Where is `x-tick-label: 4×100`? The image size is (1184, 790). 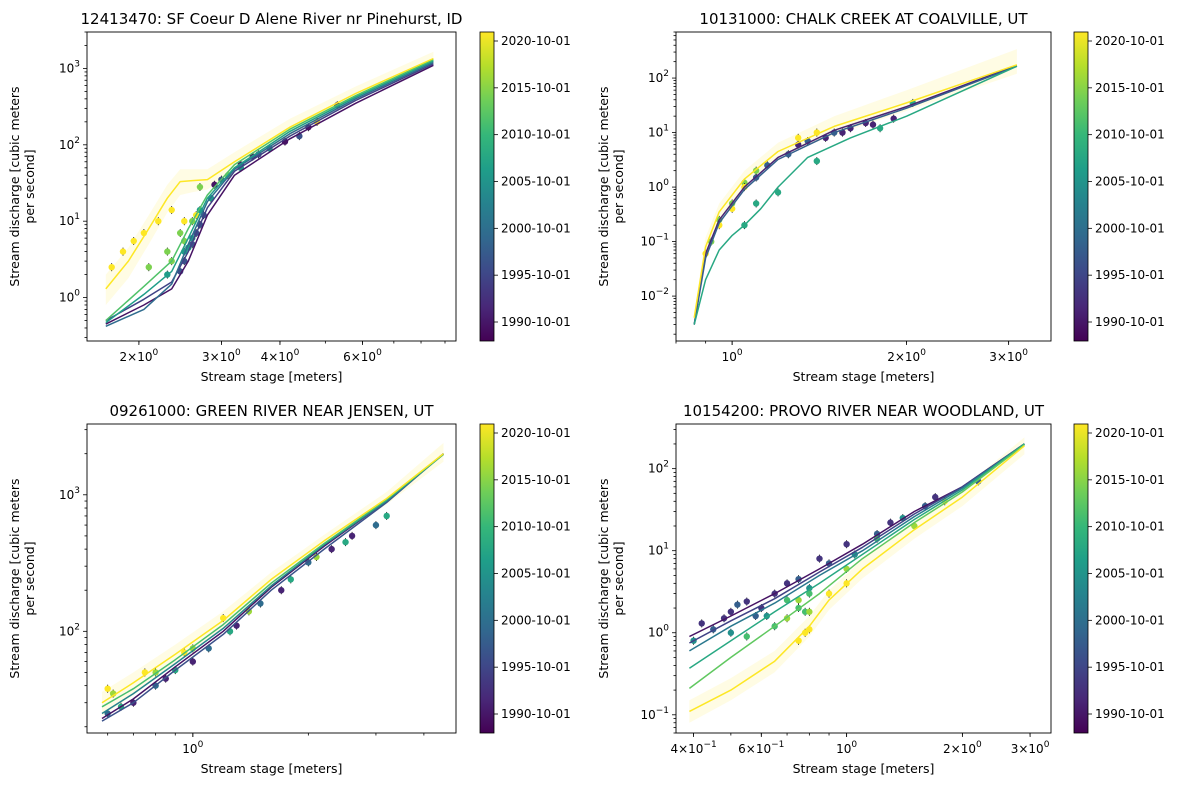
x-tick-label: 4×100 is located at coordinates (280, 356).